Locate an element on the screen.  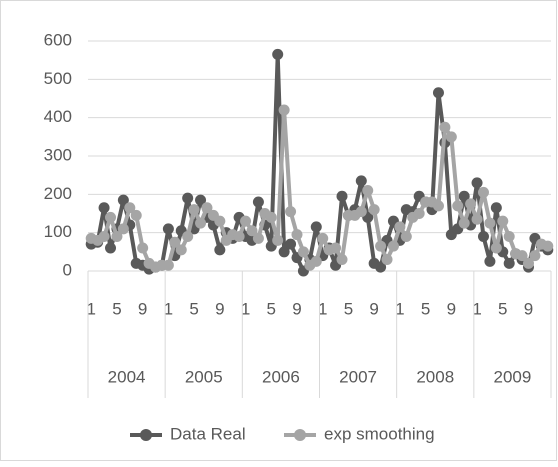
legend-label: Data Real is located at coordinates (208, 433).